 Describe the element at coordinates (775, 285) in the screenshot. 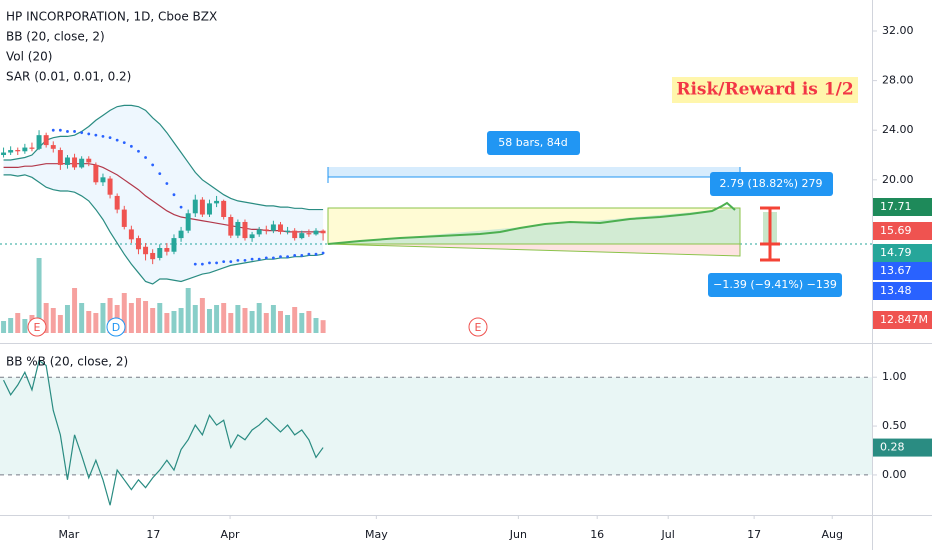

I see `loss-box` at that location.